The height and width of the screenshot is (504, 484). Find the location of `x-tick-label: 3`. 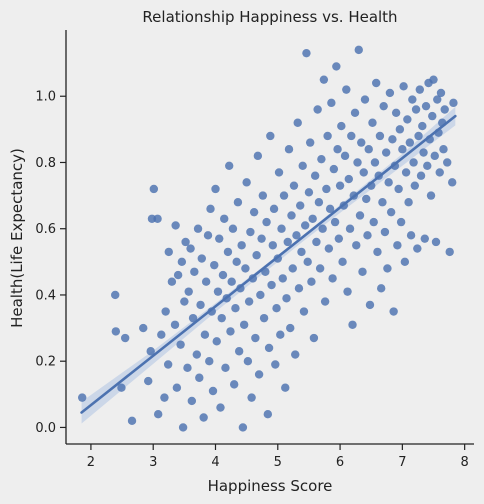

x-tick-label: 3 is located at coordinates (153, 462).